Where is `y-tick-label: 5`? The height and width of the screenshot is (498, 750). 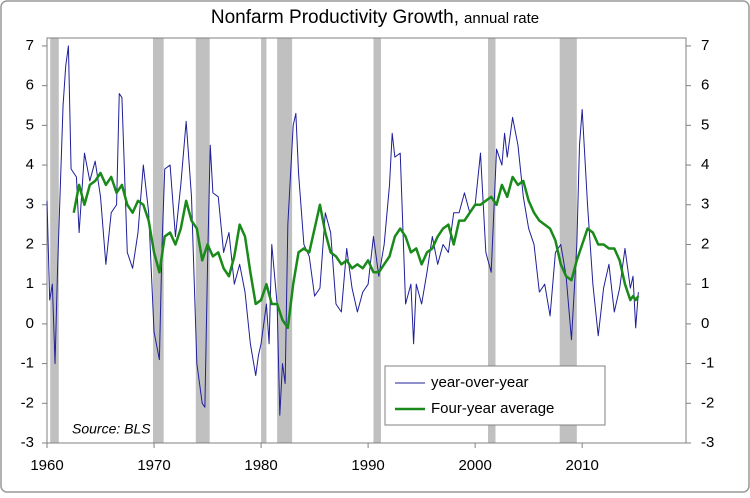
y-tick-label: 5 is located at coordinates (30, 124).